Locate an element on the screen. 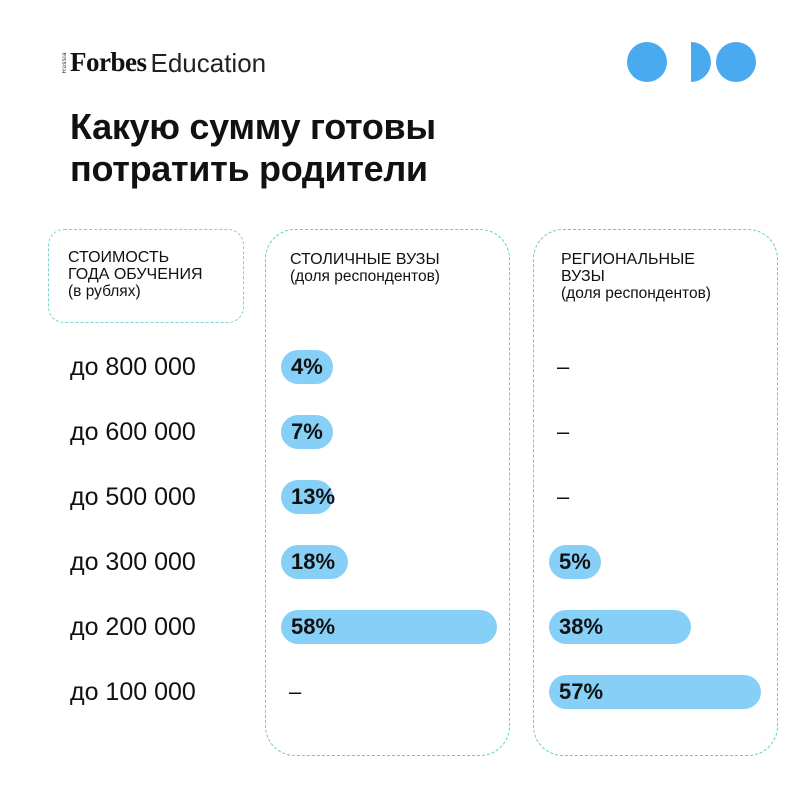 Image resolution: width=800 pixels, height=800 pixels. category-label: до 100 000 is located at coordinates (133, 692).